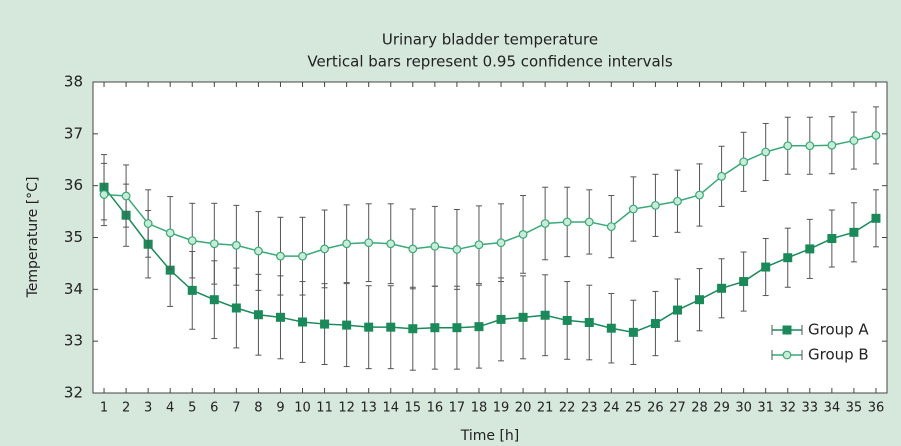 The image size is (901, 446). What do you see at coordinates (457, 408) in the screenshot?
I see `x-tick-label: 17` at bounding box center [457, 408].